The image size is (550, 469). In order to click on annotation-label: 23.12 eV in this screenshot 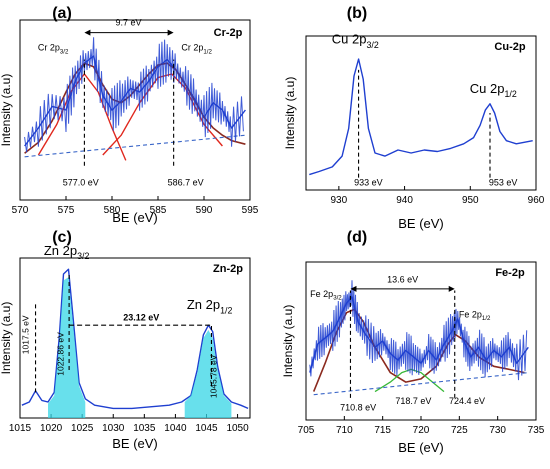, I will do `click(141, 317)`.